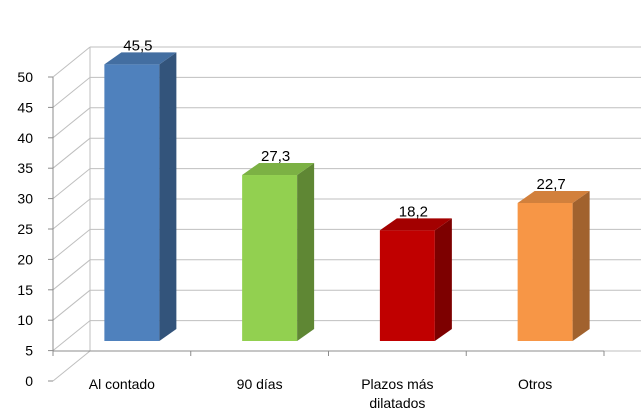 This screenshot has height=414, width=641. Describe the element at coordinates (25, 290) in the screenshot. I see `y-tick-label: 15` at that location.